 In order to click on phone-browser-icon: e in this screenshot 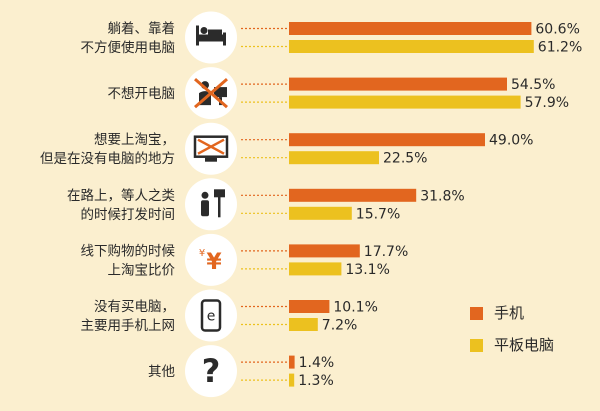, I will do `click(211, 315)`.